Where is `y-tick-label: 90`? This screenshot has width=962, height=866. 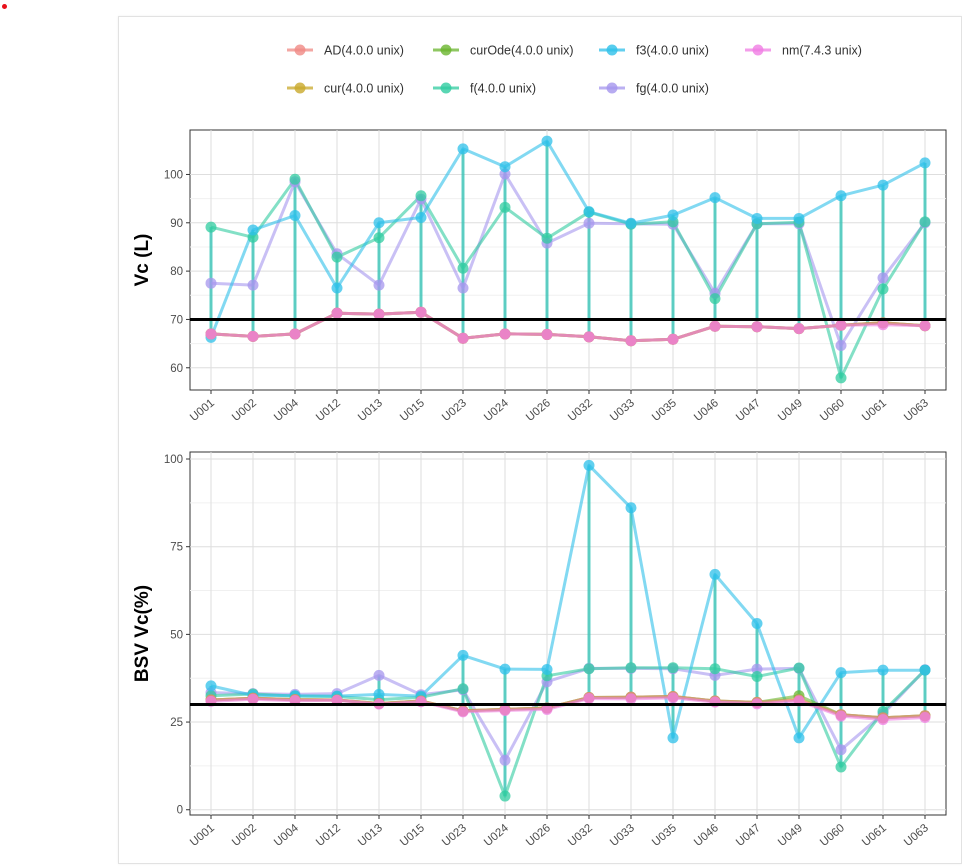
y-tick-label: 90 is located at coordinates (176, 224).